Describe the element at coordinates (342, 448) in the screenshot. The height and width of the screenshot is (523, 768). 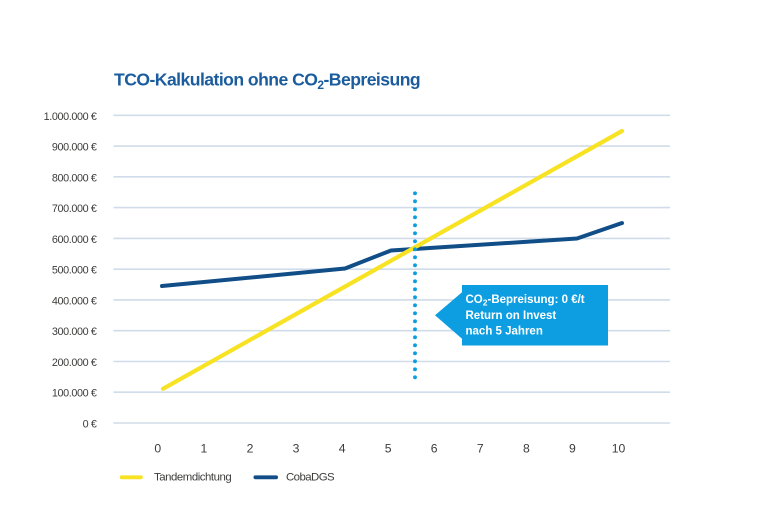
I see `svg-text: 4` at that location.